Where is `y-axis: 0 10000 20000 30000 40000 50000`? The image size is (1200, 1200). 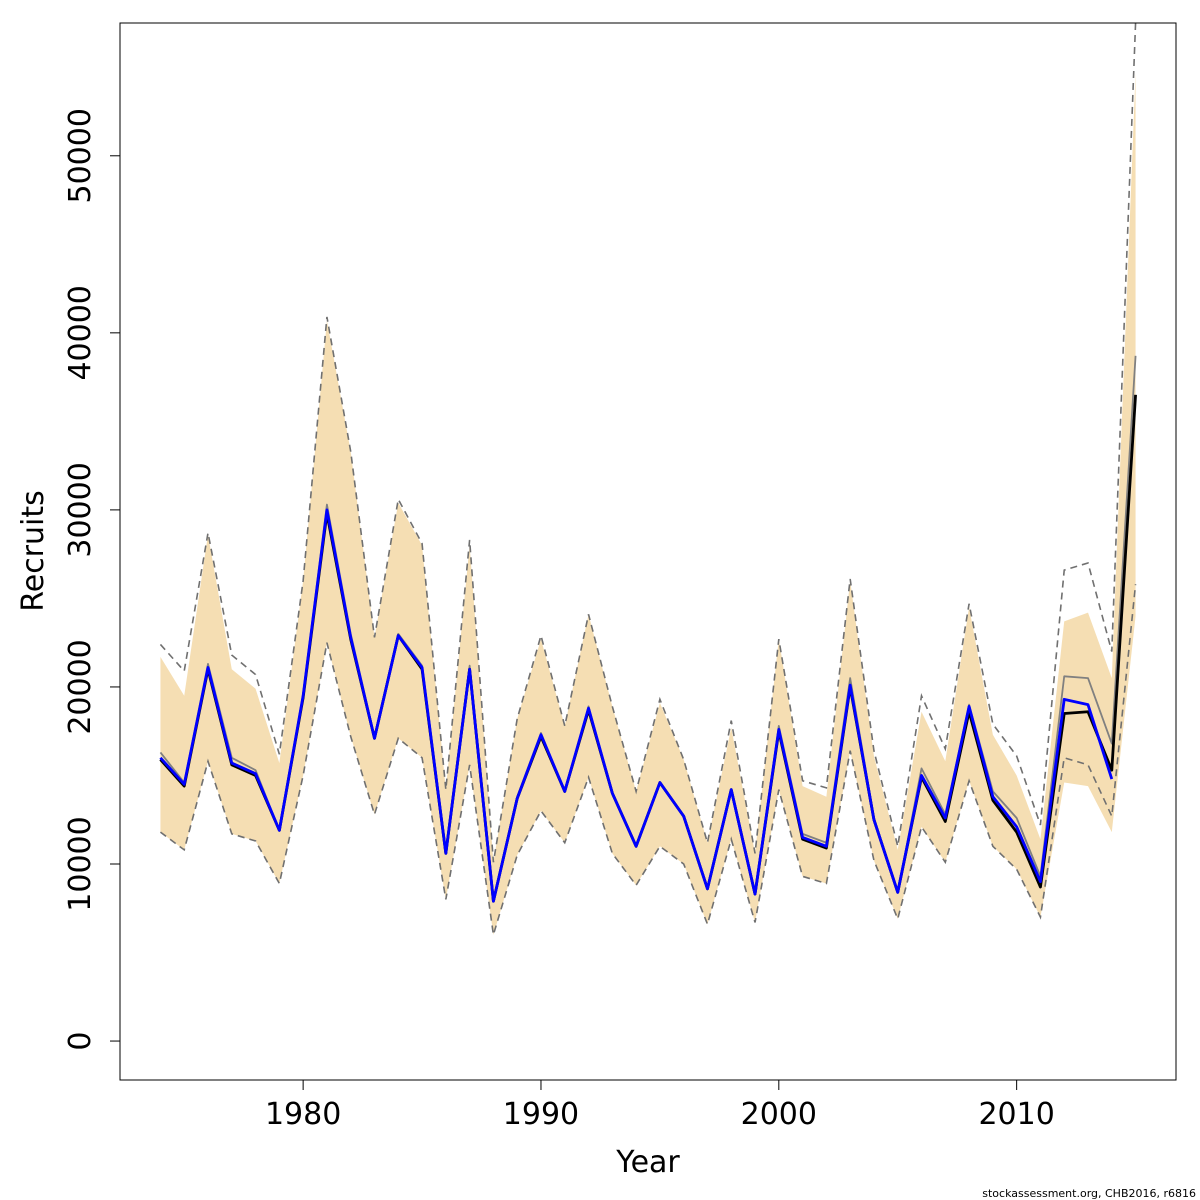
y-axis: 0 10000 20000 30000 40000 50000 is located at coordinates (91, 579).